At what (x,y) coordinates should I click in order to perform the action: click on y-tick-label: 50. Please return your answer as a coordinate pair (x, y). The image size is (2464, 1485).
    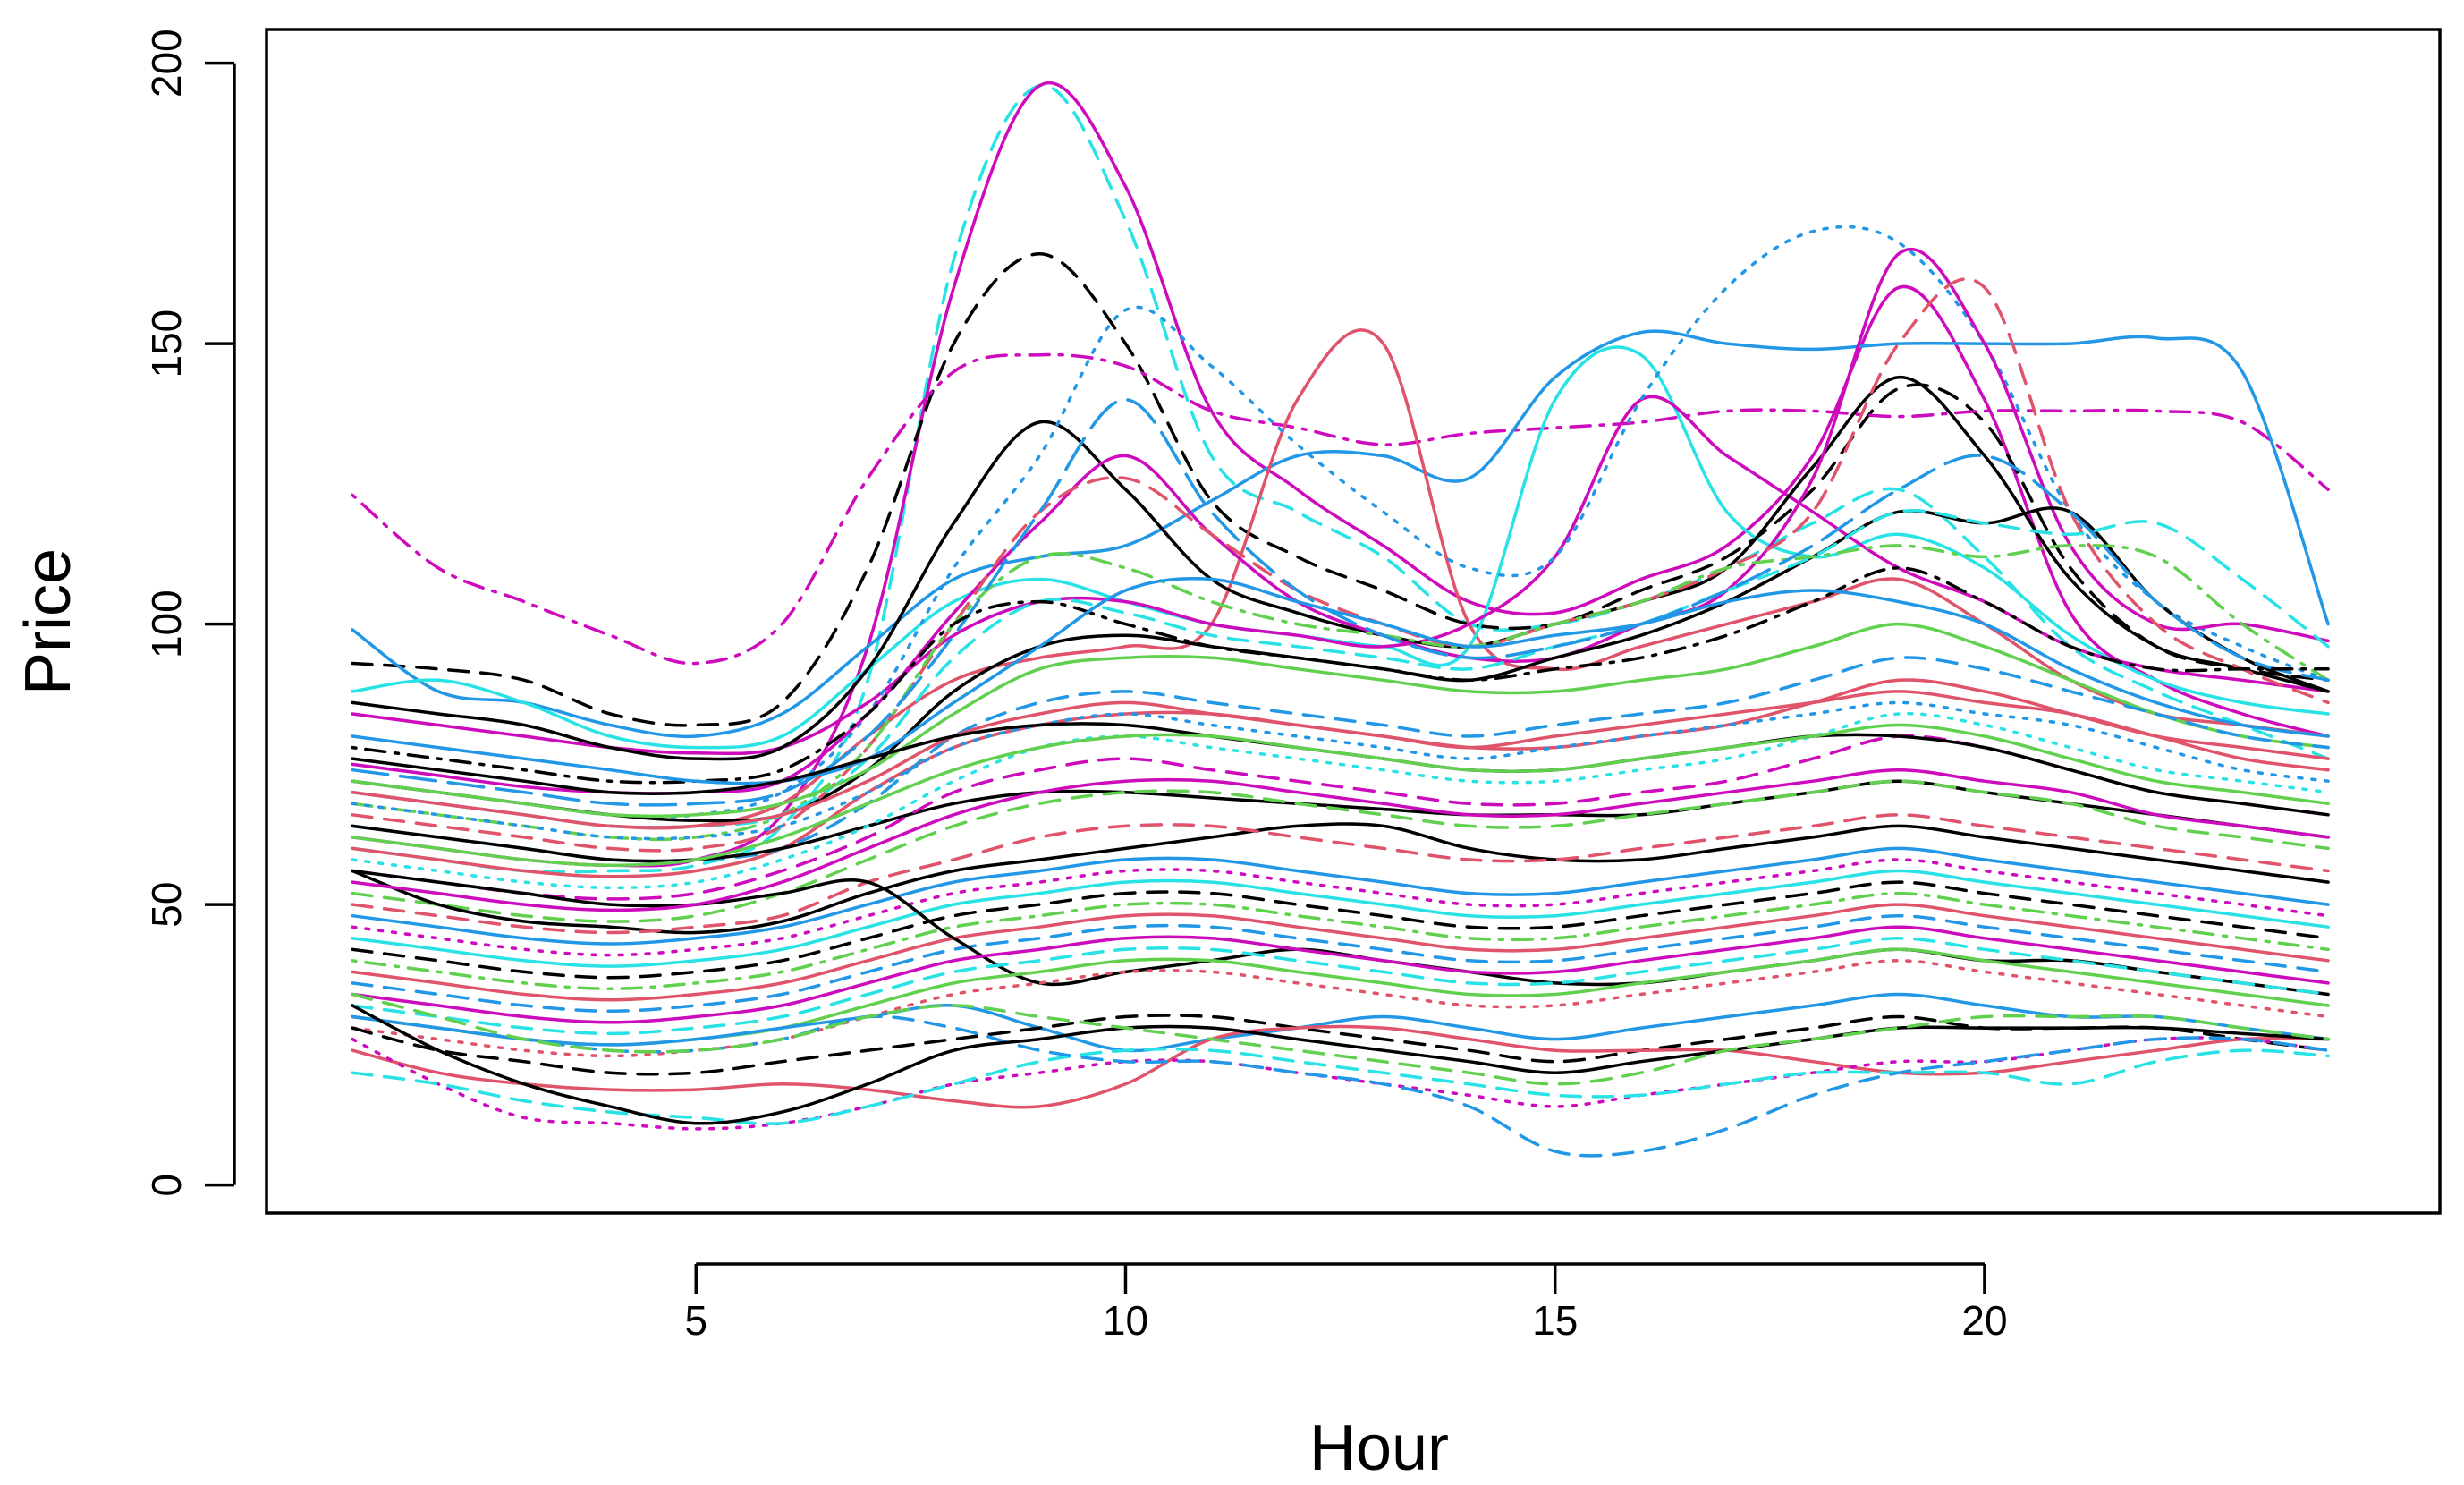
    Looking at the image, I should click on (166, 905).